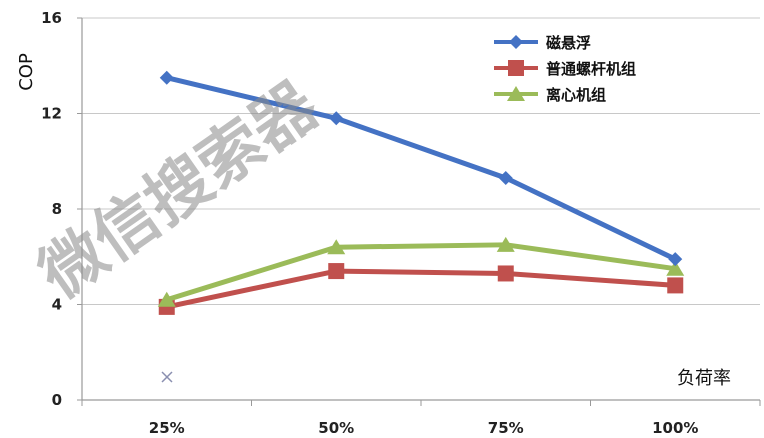 This screenshot has height=438, width=764. What do you see at coordinates (576, 95) in the screenshot?
I see `legend-label: 离心机组` at bounding box center [576, 95].